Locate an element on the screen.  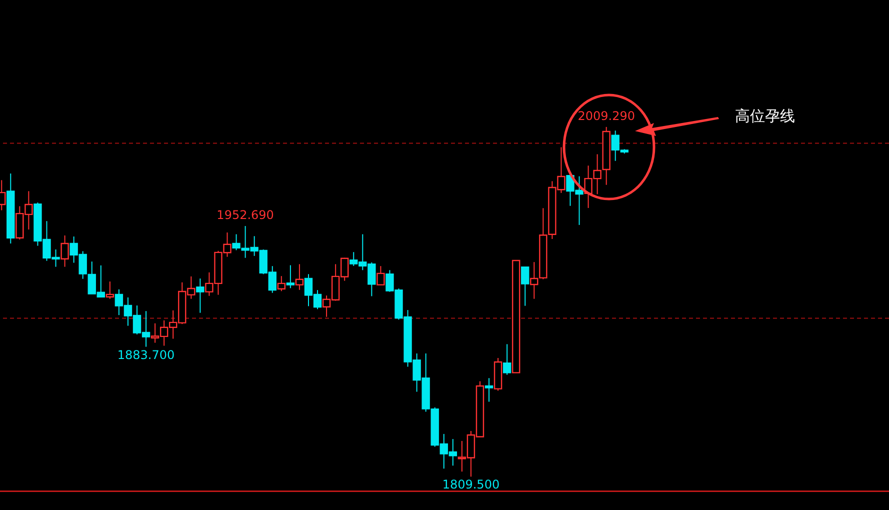
annotation: 1809.500 is located at coordinates (471, 485).